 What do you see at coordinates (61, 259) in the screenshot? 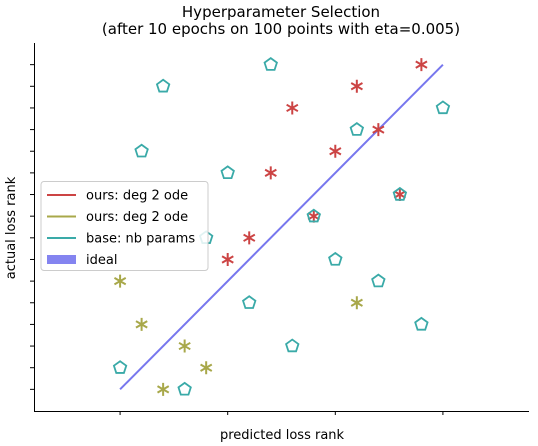
I see `legend-swatch-ideal` at bounding box center [61, 259].